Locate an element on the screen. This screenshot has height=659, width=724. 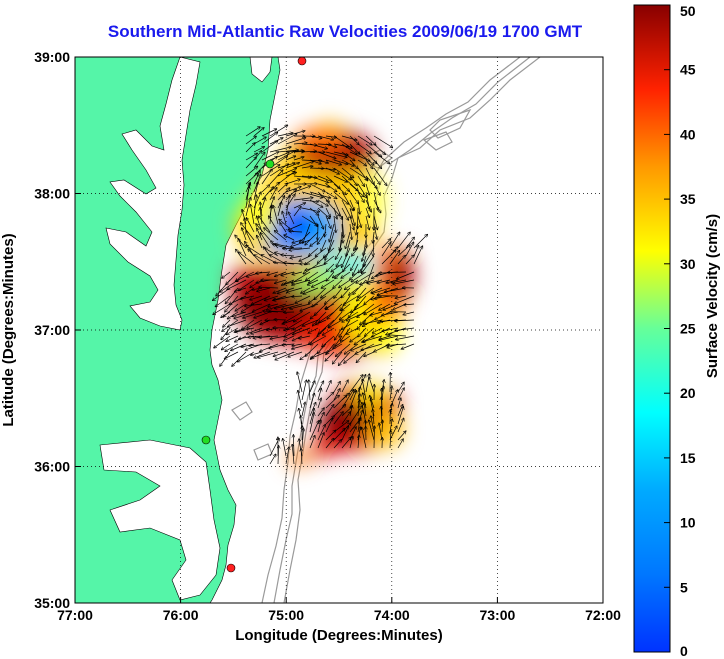
colorbar-tick-label: 35 is located at coordinates (688, 199).